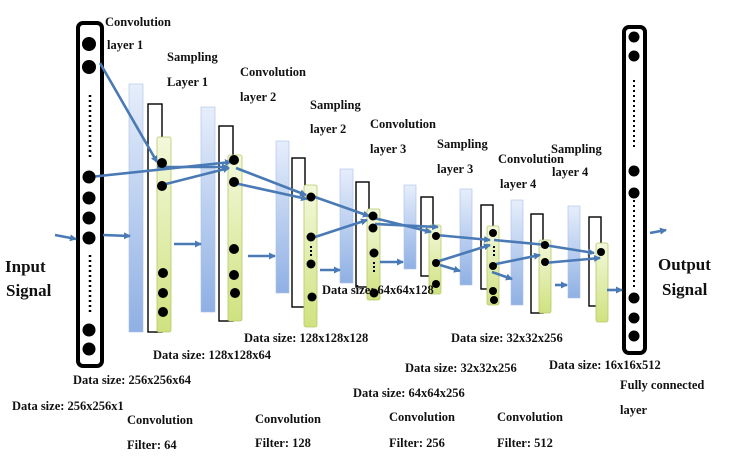  Describe the element at coordinates (68, 406) in the screenshot. I see `data-size-input: Data size: 256x256x1` at that location.